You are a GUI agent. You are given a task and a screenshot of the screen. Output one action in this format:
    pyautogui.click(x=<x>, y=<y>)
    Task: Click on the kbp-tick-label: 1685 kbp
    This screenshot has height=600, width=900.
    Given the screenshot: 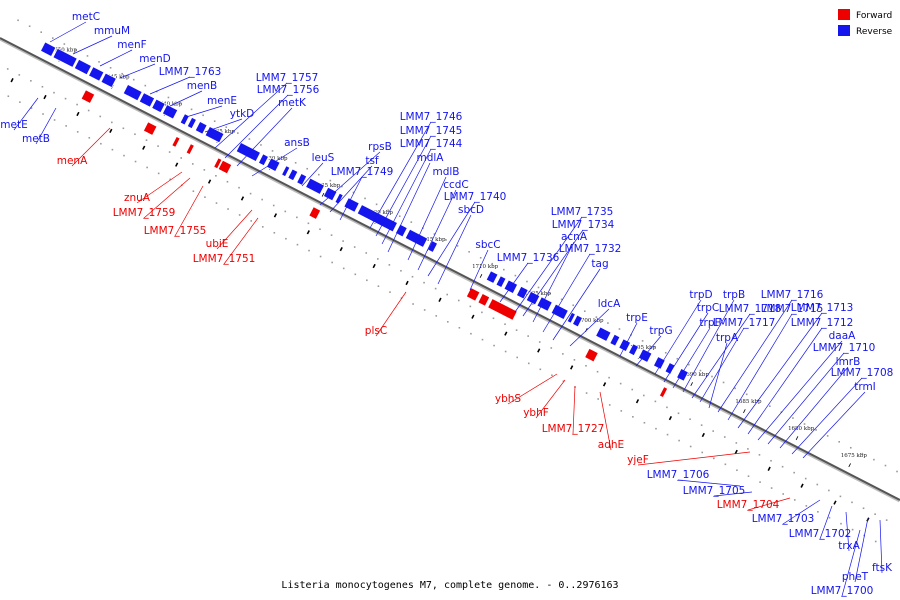 What is the action you would take?
    pyautogui.click(x=748, y=402)
    